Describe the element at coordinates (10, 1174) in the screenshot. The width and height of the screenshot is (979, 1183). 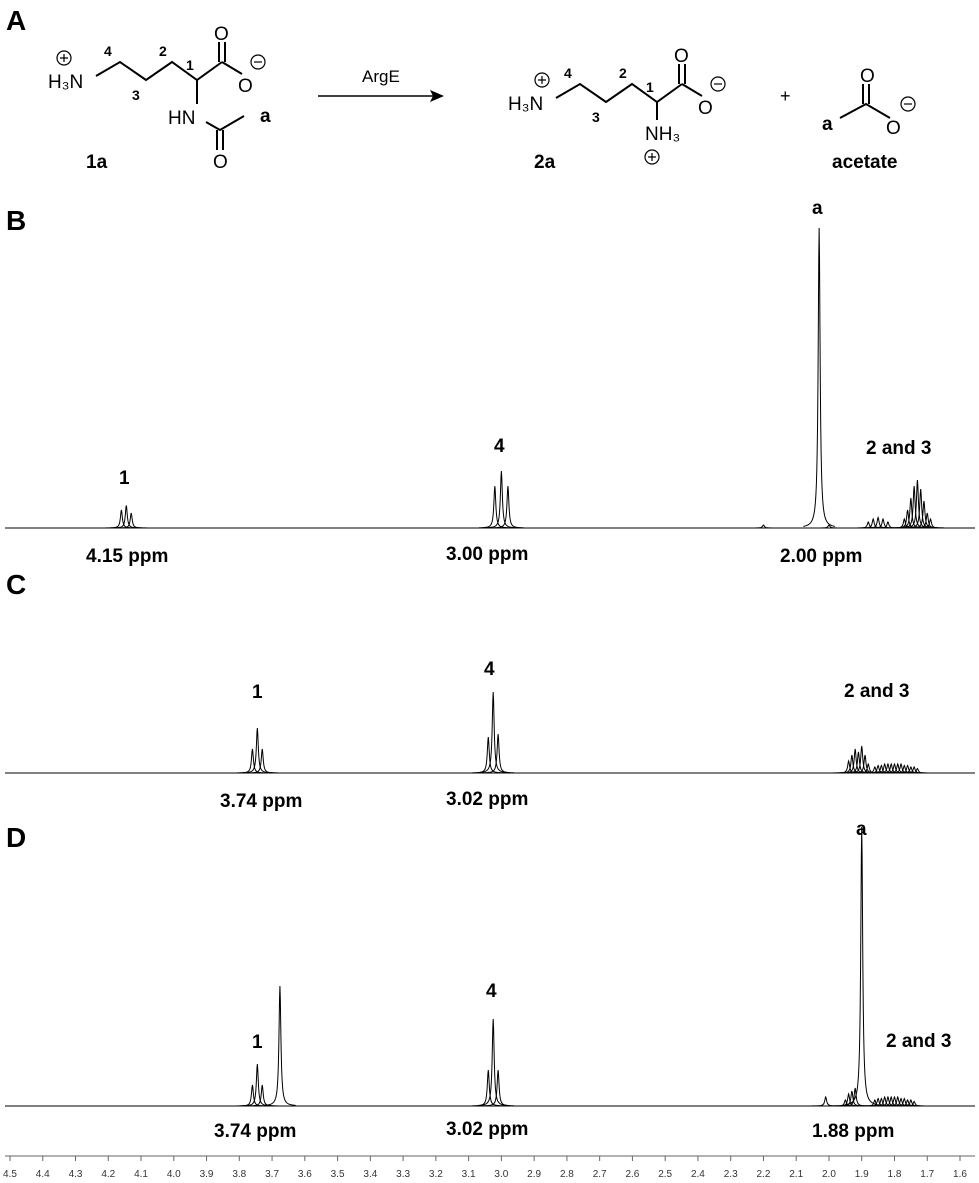
I see `x-tick-label: 4.5` at that location.